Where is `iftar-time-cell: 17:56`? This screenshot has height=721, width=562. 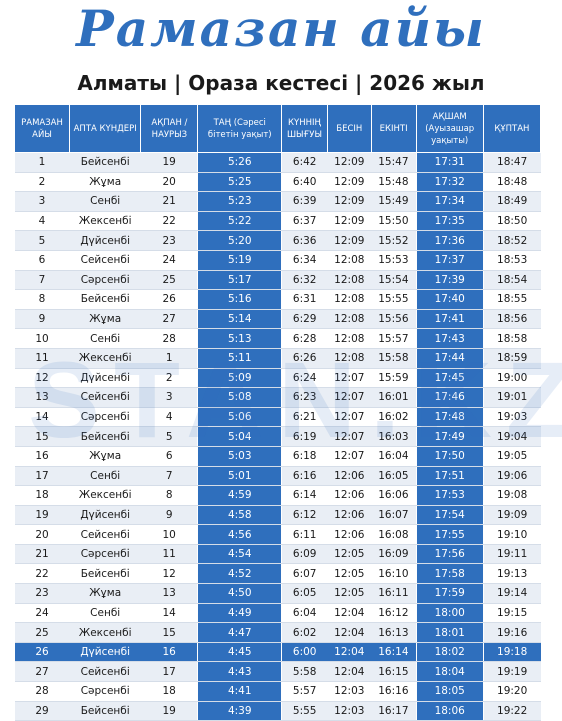
iftar-time-cell: 17:56 is located at coordinates (449, 554).